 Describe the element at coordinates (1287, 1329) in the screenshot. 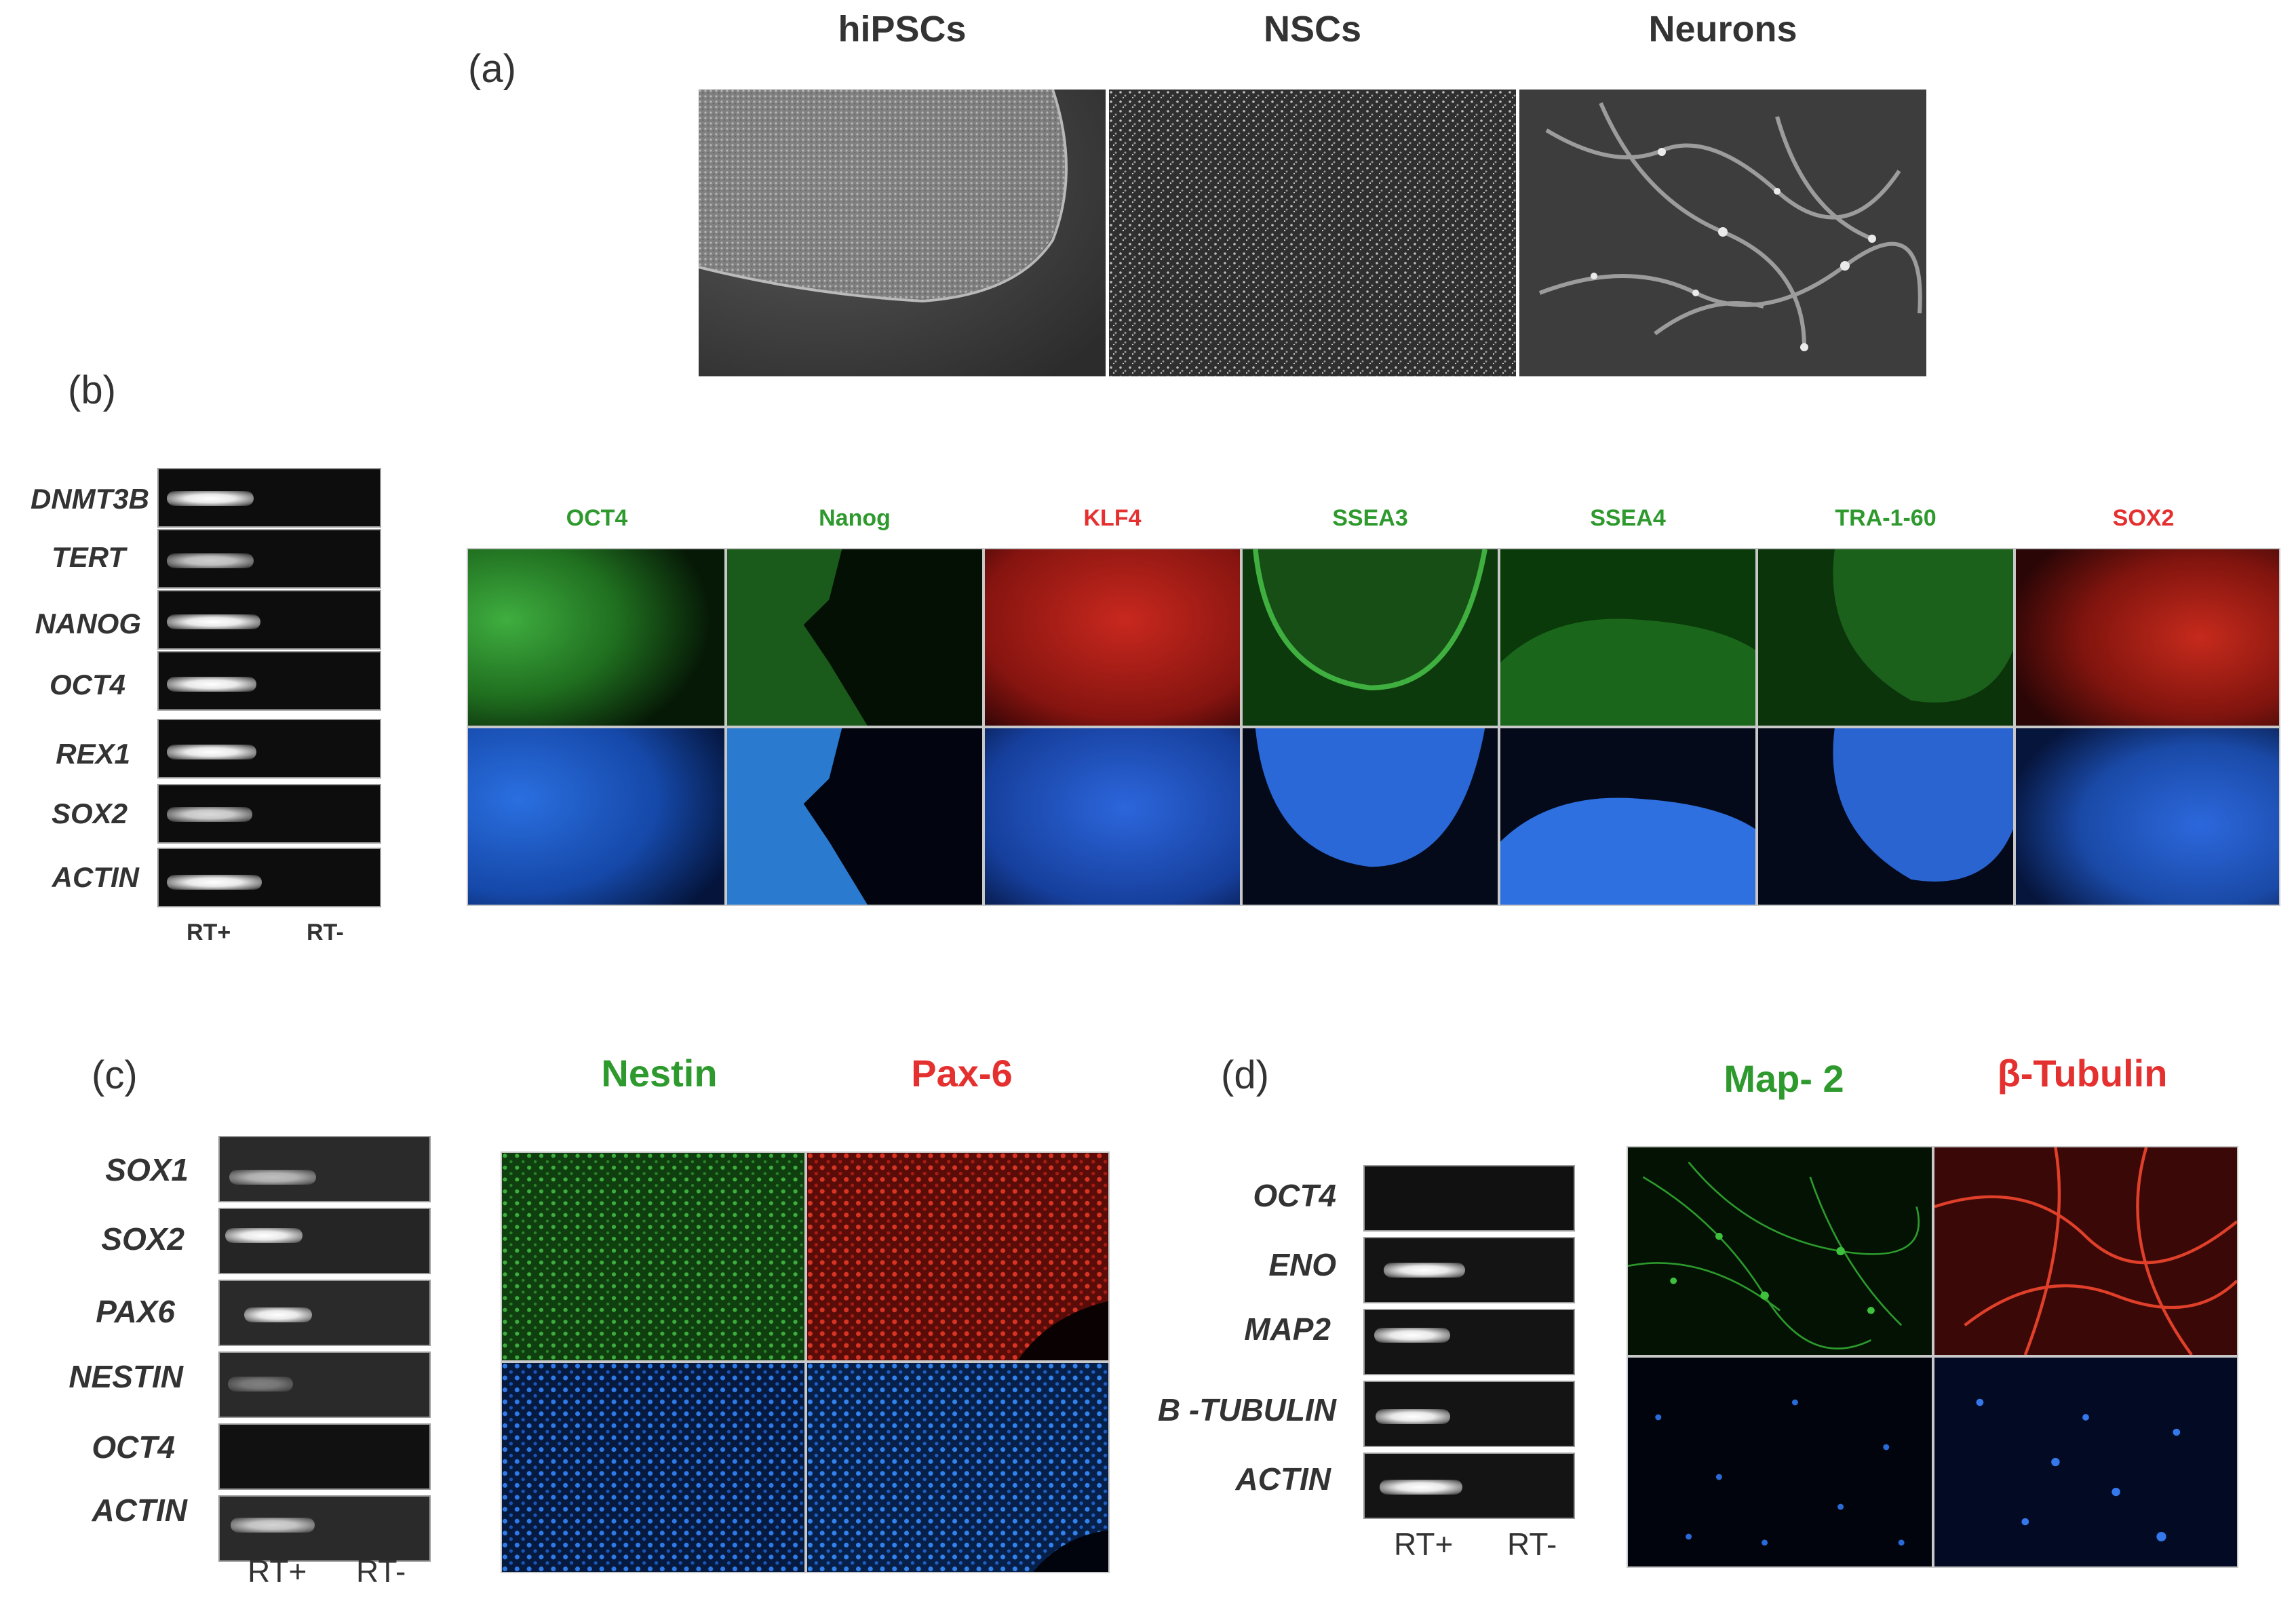

I see `gene-label: MAP2` at that location.